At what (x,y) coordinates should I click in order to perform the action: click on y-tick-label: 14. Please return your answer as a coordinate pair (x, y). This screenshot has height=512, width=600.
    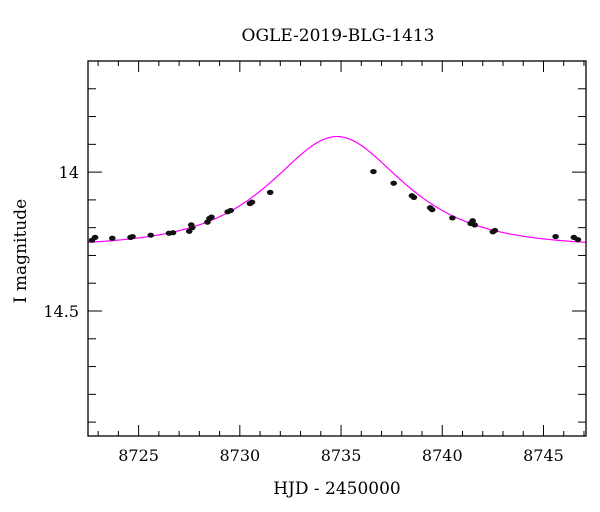
    Looking at the image, I should click on (69, 172).